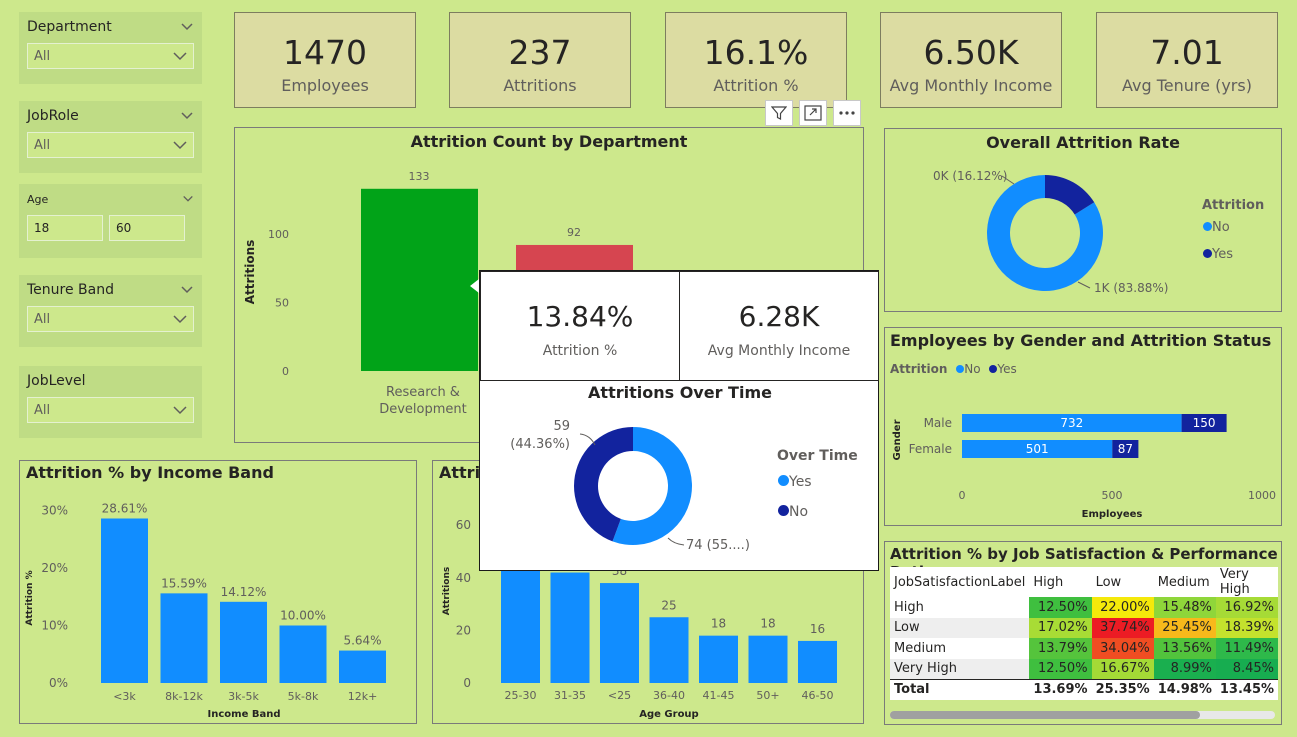  Describe the element at coordinates (423, 409) in the screenshot. I see `x-tick-label: Development` at that location.